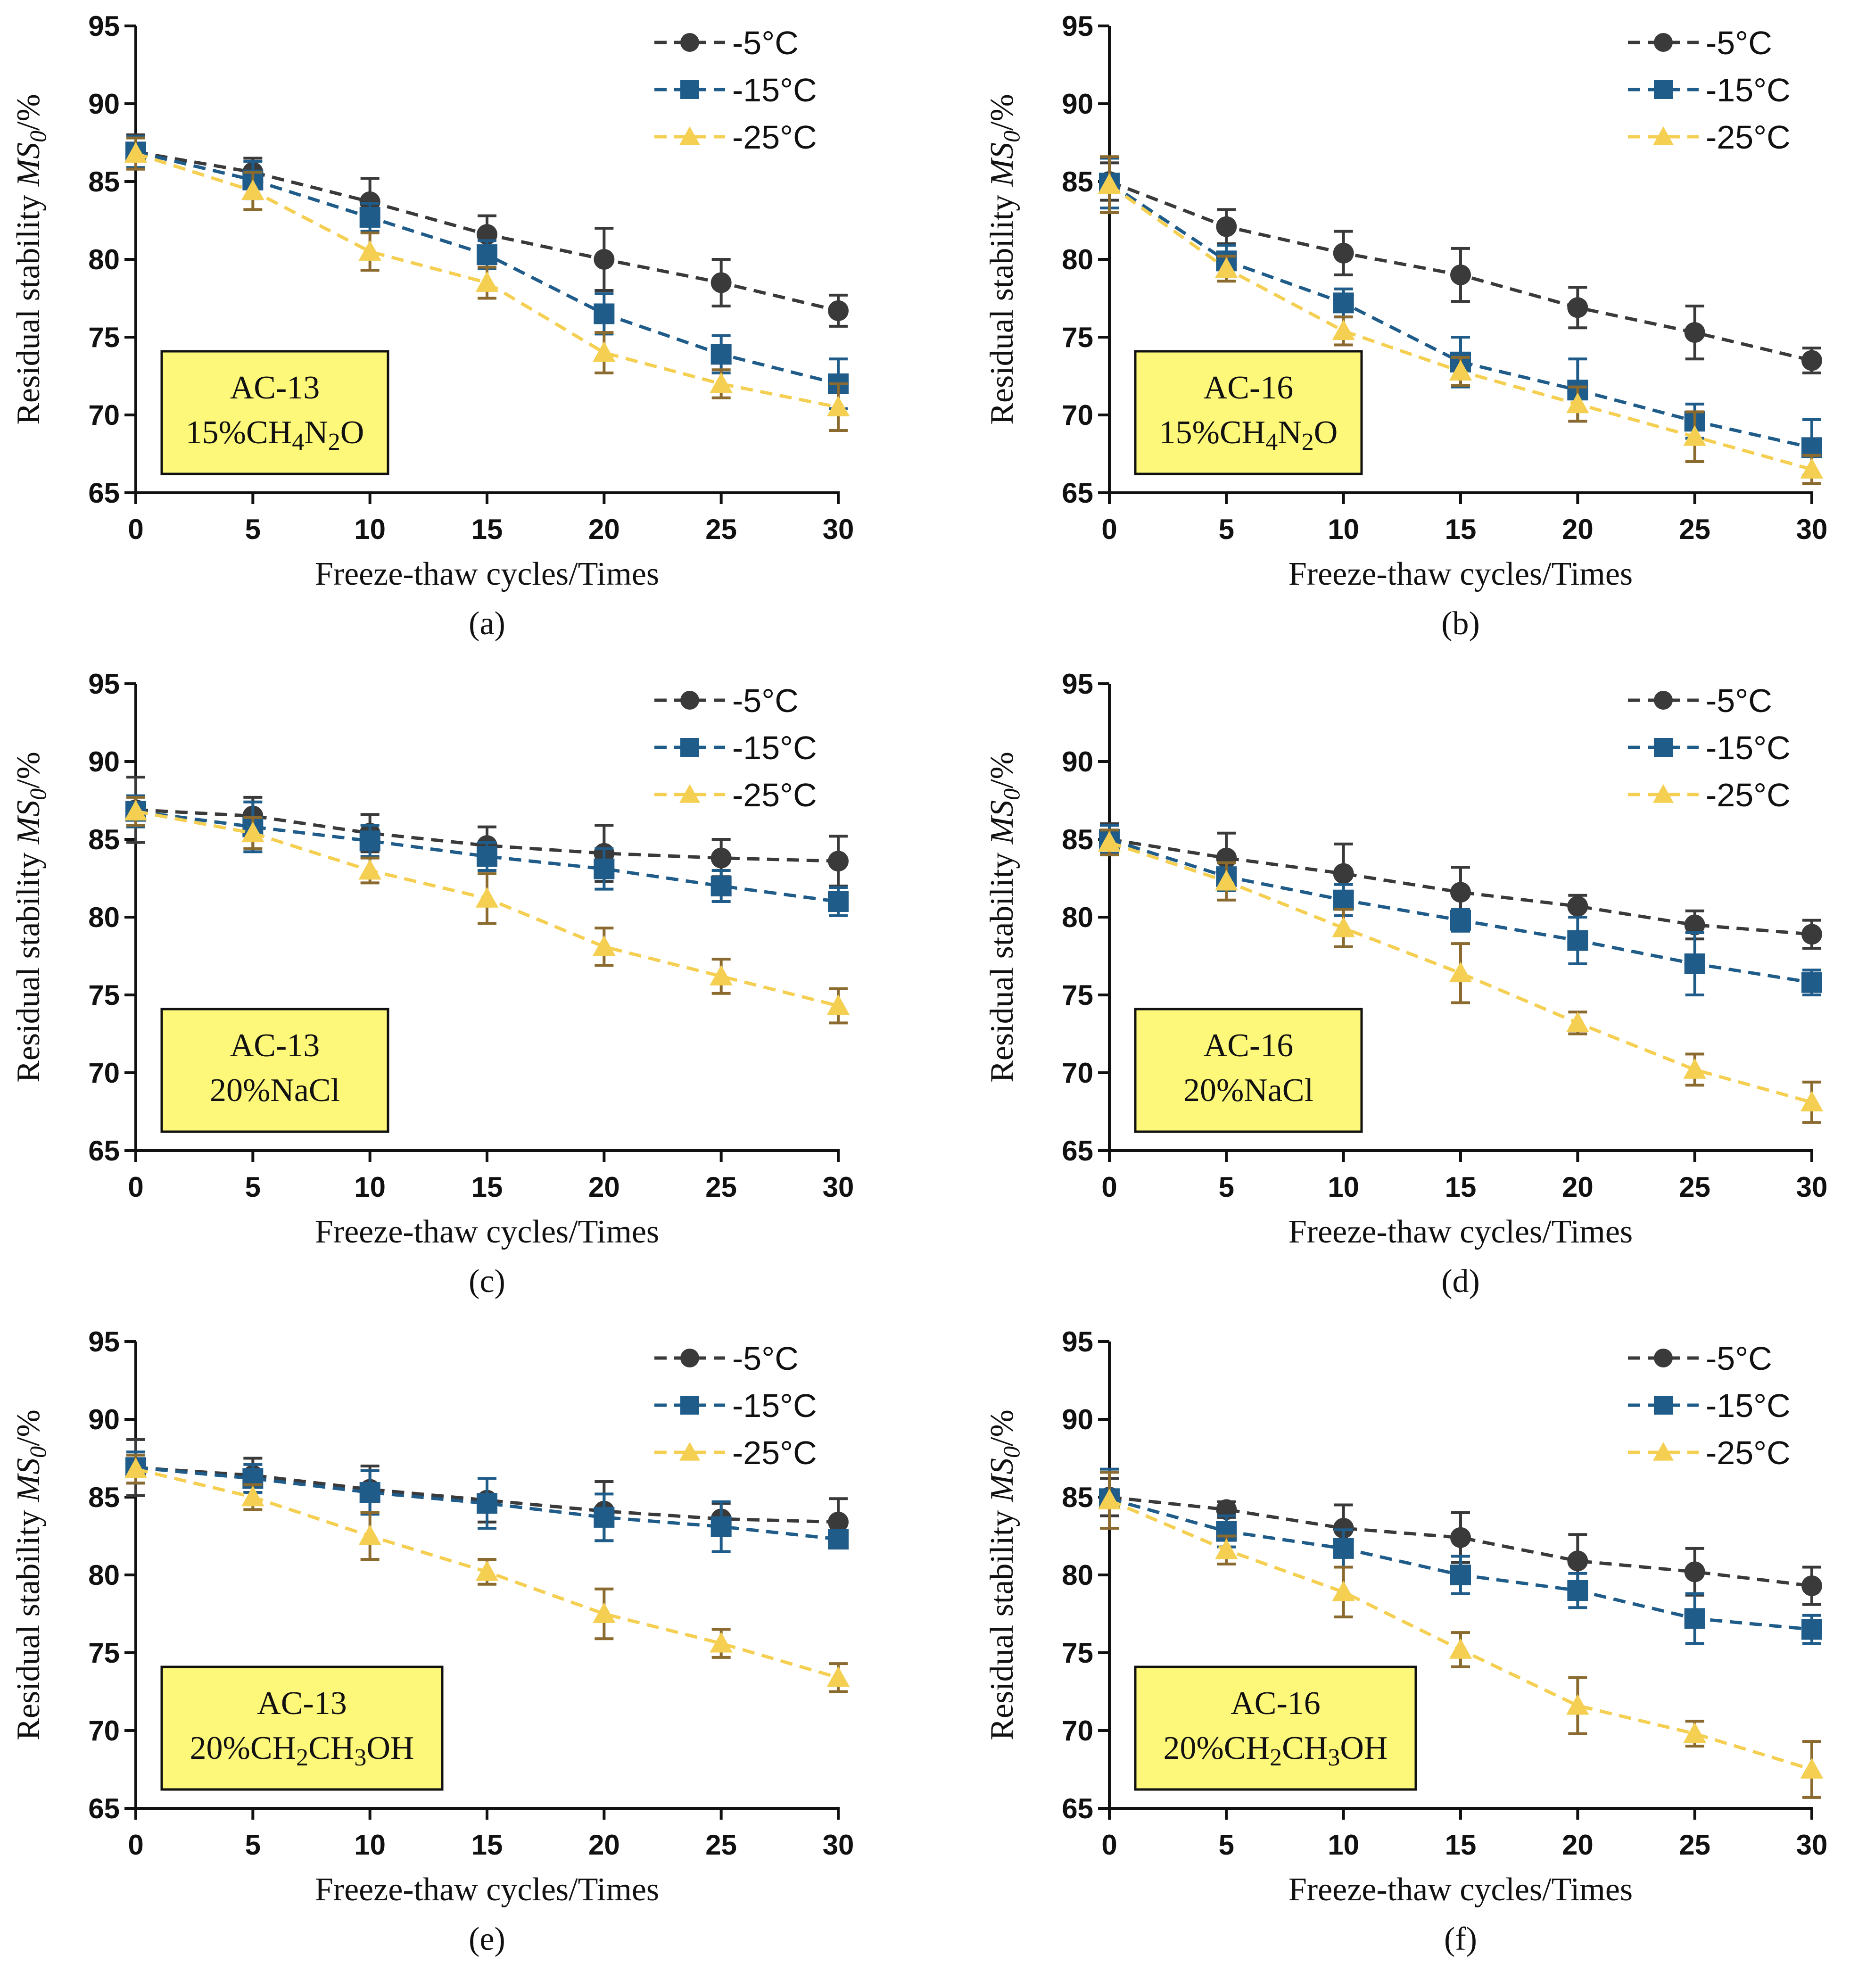 The width and height of the screenshot is (1850, 1988). What do you see at coordinates (1749, 1452) in the screenshot?
I see `legend-label: -25°C` at bounding box center [1749, 1452].